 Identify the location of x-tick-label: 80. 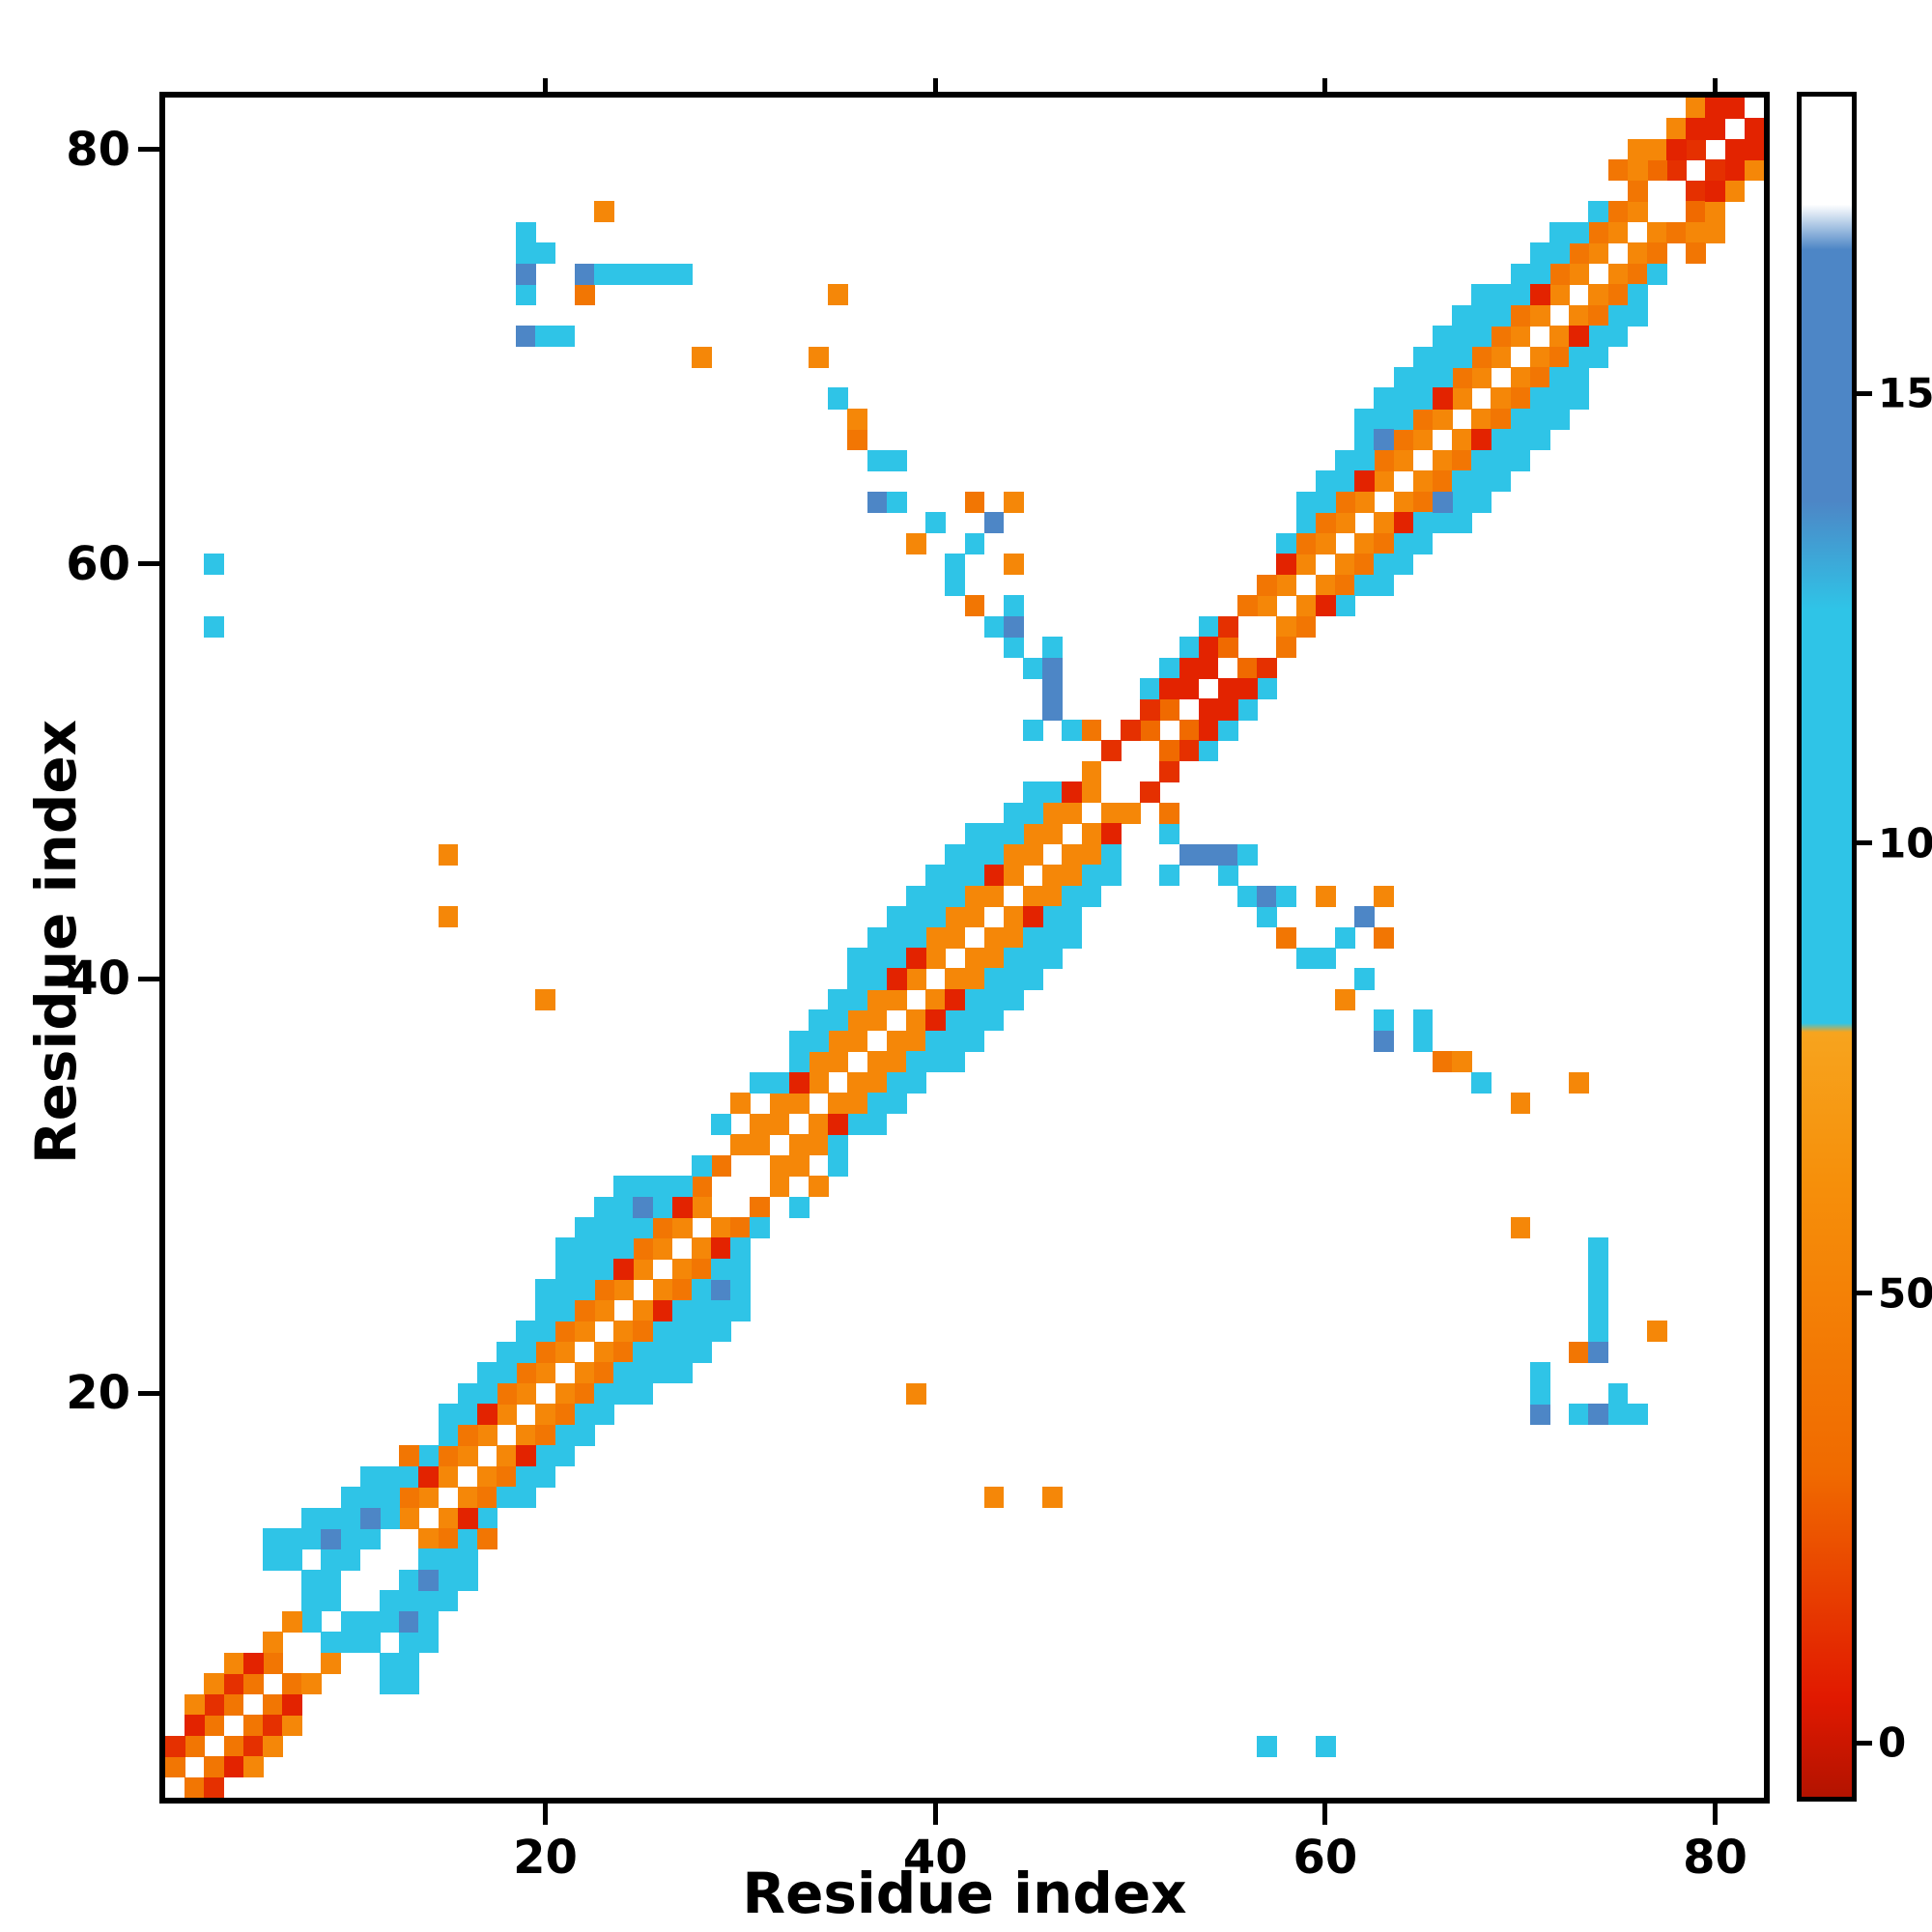
(1715, 1858).